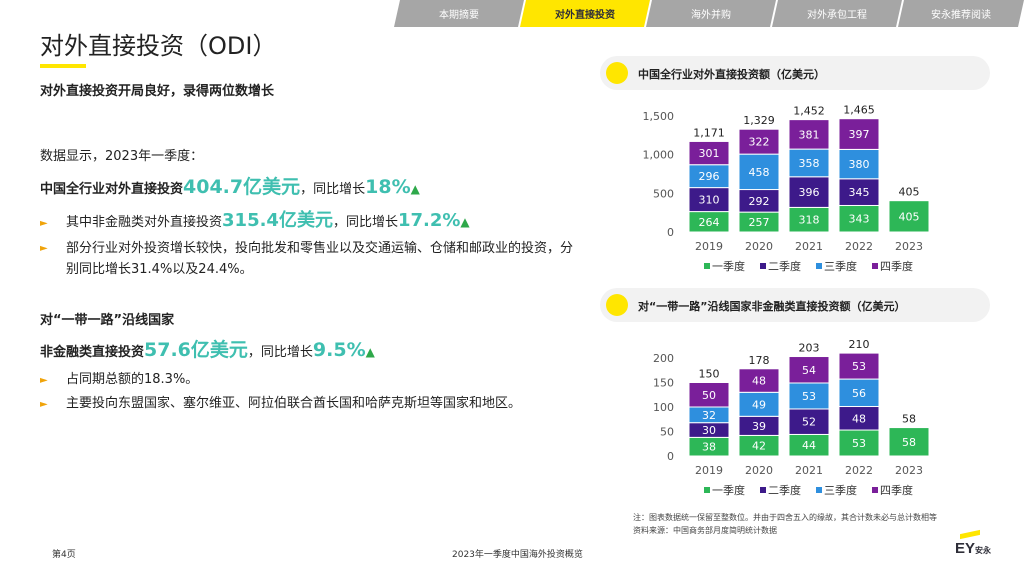 The height and width of the screenshot is (576, 1024). I want to click on bar-total-label: 1,452, so click(809, 111).